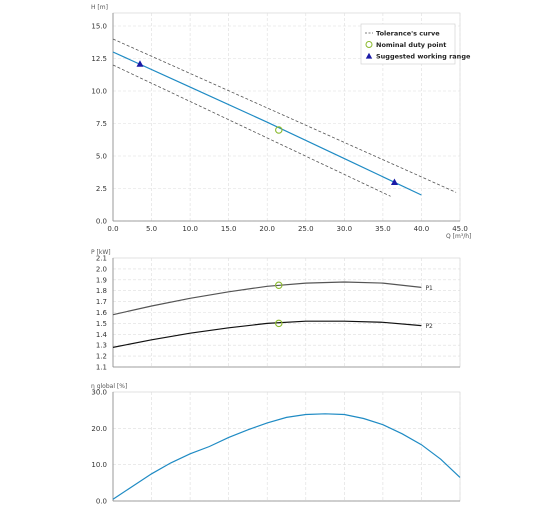 The image size is (560, 508). I want to click on legend-label: Nominal duty point, so click(411, 45).